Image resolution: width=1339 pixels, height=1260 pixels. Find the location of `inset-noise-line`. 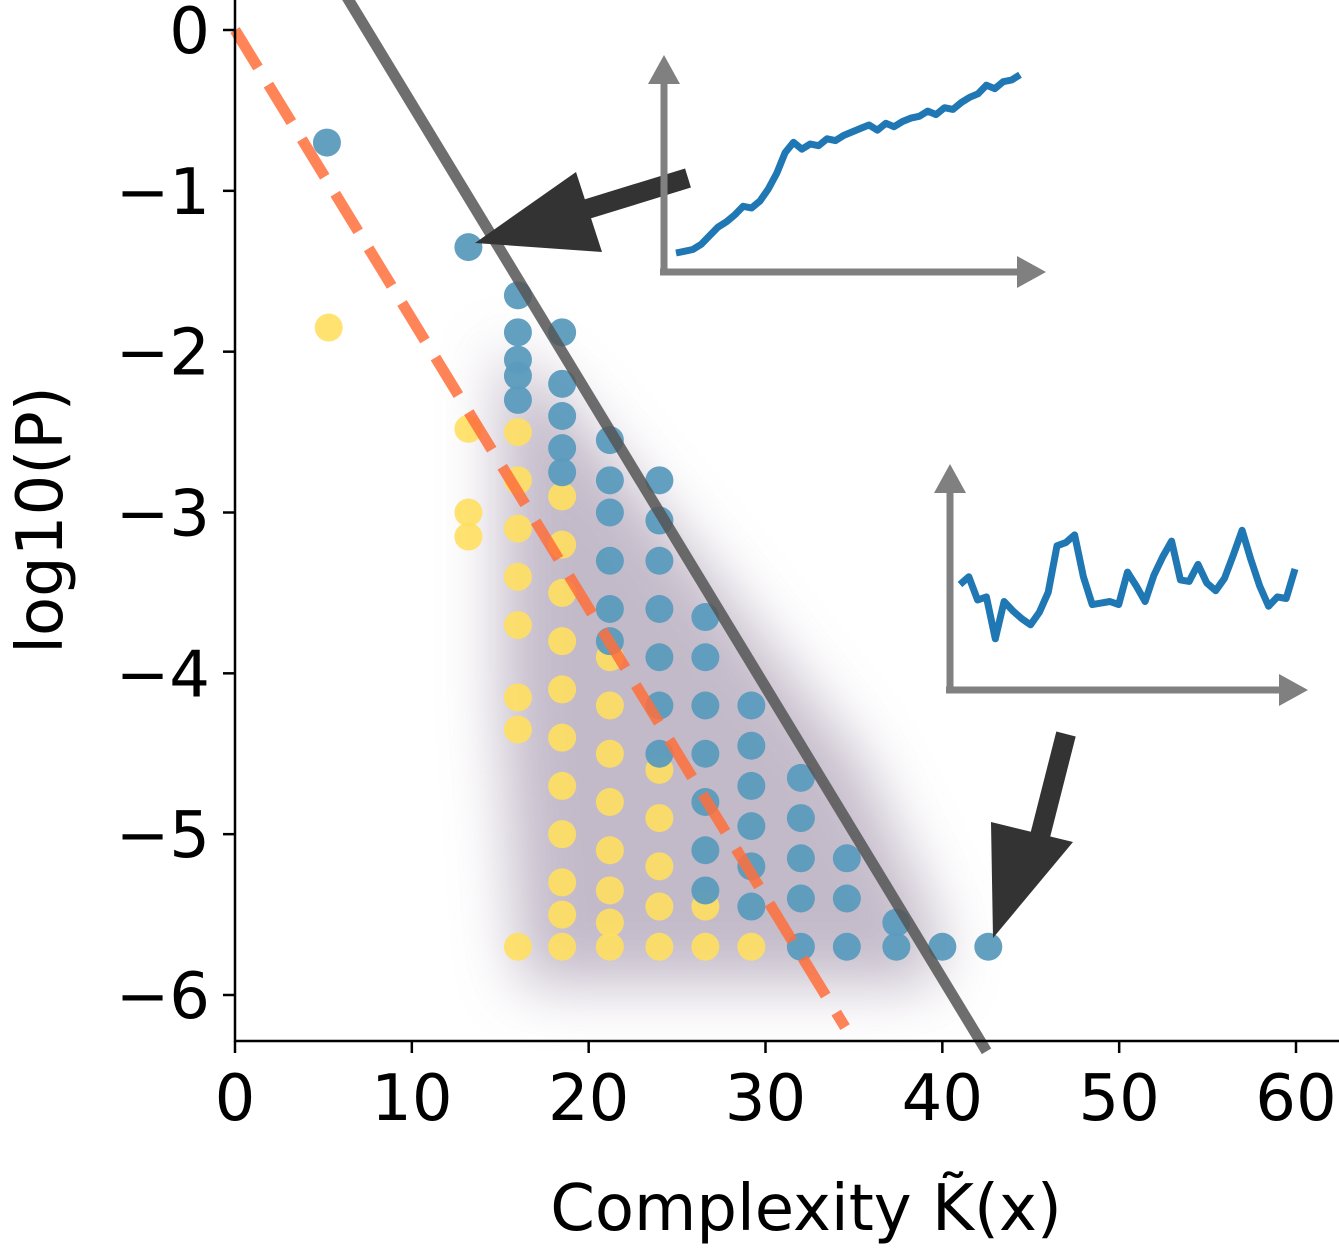

inset-noise-line is located at coordinates (1128, 584).